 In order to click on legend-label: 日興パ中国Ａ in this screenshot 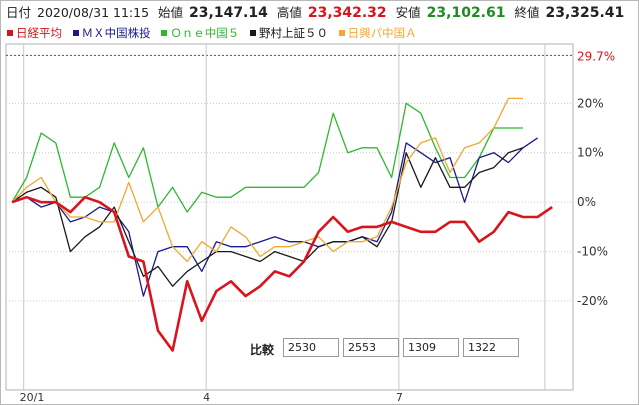, I will do `click(382, 33)`.